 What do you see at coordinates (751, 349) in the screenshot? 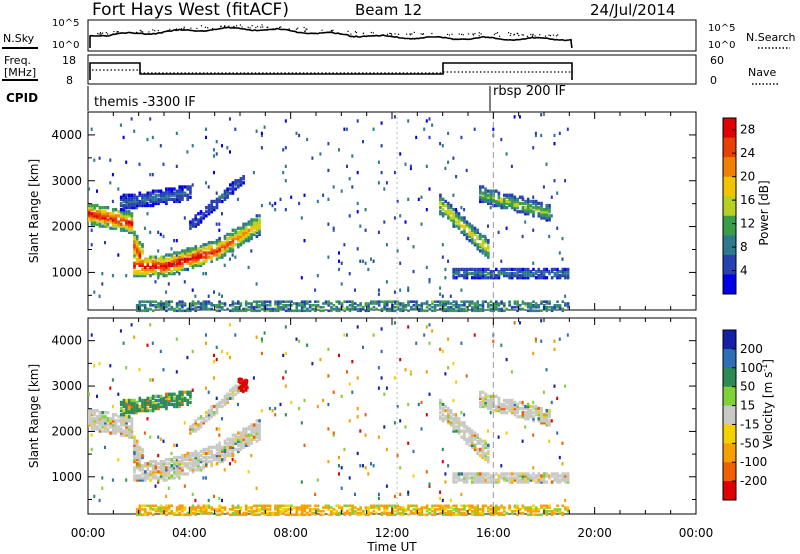
I see `velocity-colorbar-tick-label: 200` at bounding box center [751, 349].